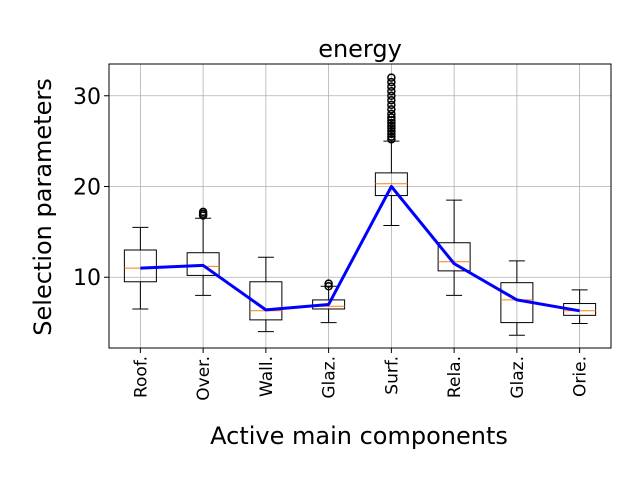  I want to click on y-tick-label: 10, so click(87, 278).